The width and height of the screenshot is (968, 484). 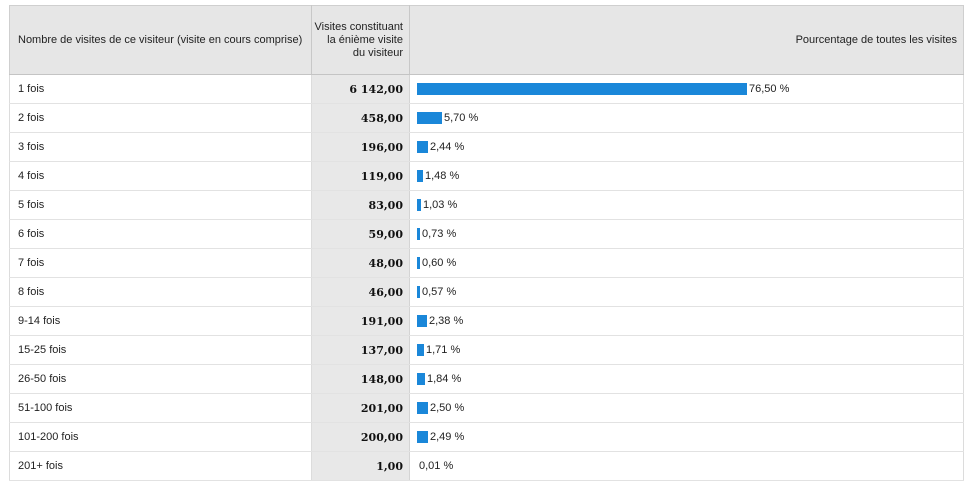 I want to click on row-visits-value: 137,00, so click(x=360, y=350).